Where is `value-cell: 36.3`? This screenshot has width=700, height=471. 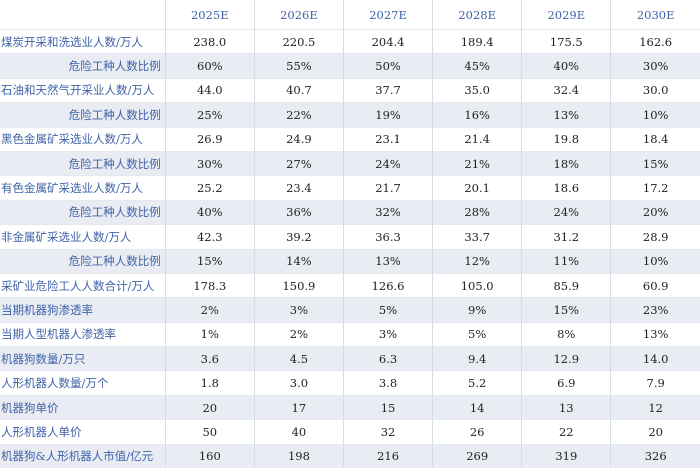
value-cell: 36.3 is located at coordinates (388, 237).